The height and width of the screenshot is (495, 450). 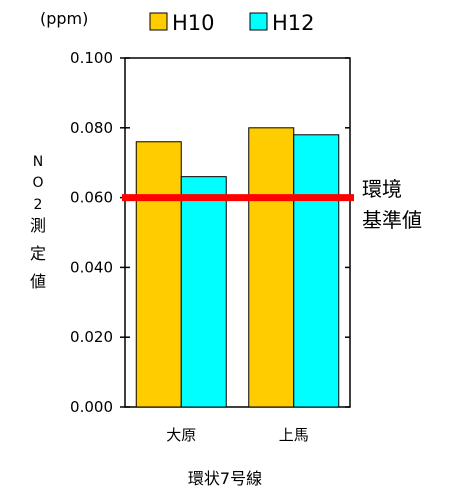 I want to click on y-axis-label-char: 定, so click(x=37, y=253).